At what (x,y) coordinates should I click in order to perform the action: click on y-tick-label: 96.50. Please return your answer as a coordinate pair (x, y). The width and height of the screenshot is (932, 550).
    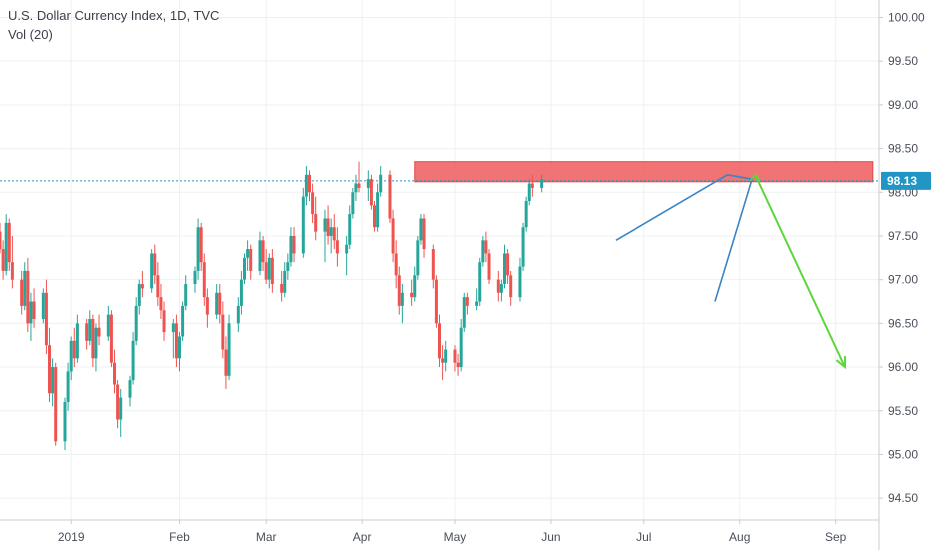
    Looking at the image, I should click on (903, 323).